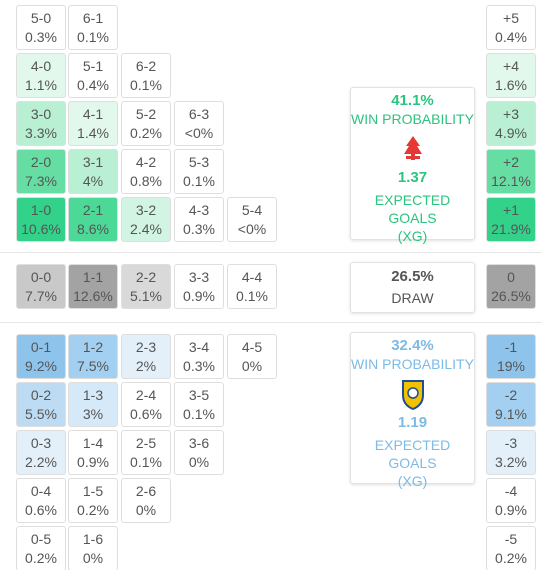 The width and height of the screenshot is (542, 570). I want to click on score: 1-1, so click(93, 277).